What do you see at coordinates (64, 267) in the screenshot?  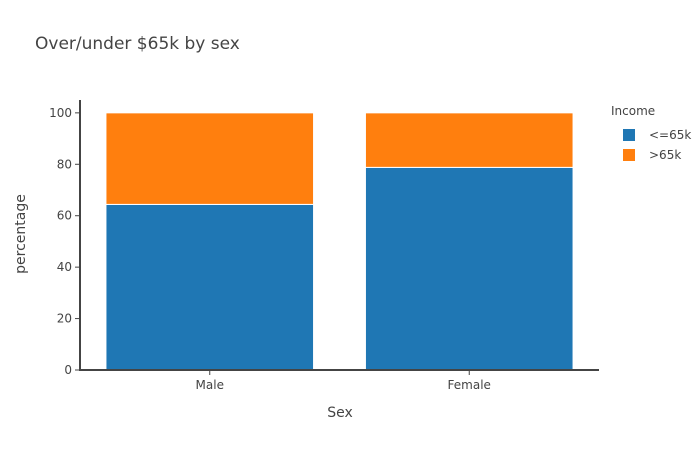 I see `y-tick-label-40: 40` at bounding box center [64, 267].